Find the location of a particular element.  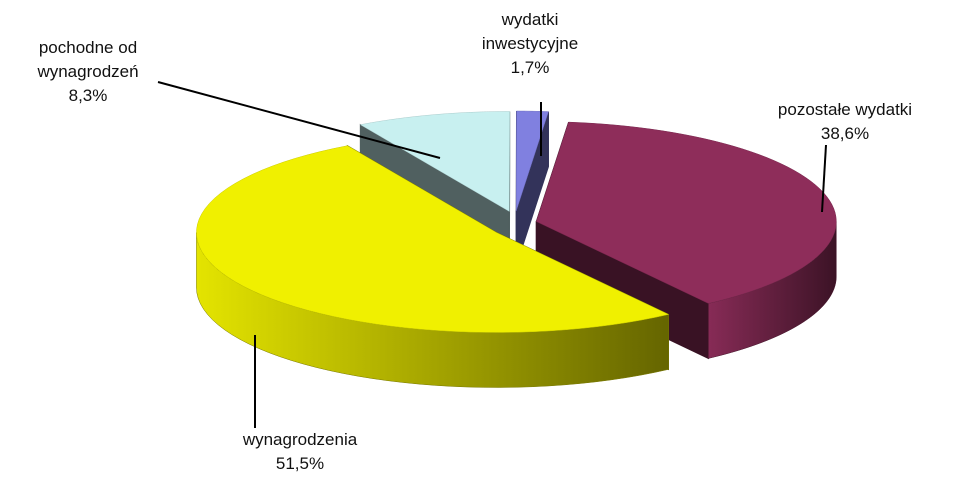

value-label: 1,7% is located at coordinates (530, 67).